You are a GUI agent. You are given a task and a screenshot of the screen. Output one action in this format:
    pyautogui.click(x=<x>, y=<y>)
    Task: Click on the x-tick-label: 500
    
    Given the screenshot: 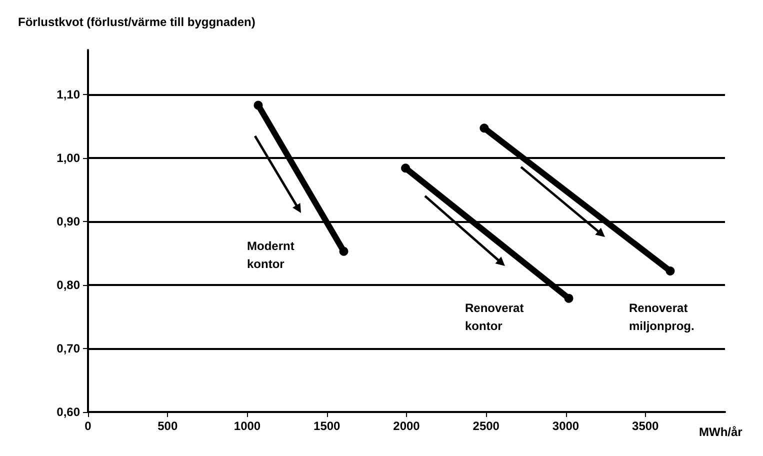 What is the action you would take?
    pyautogui.click(x=168, y=426)
    